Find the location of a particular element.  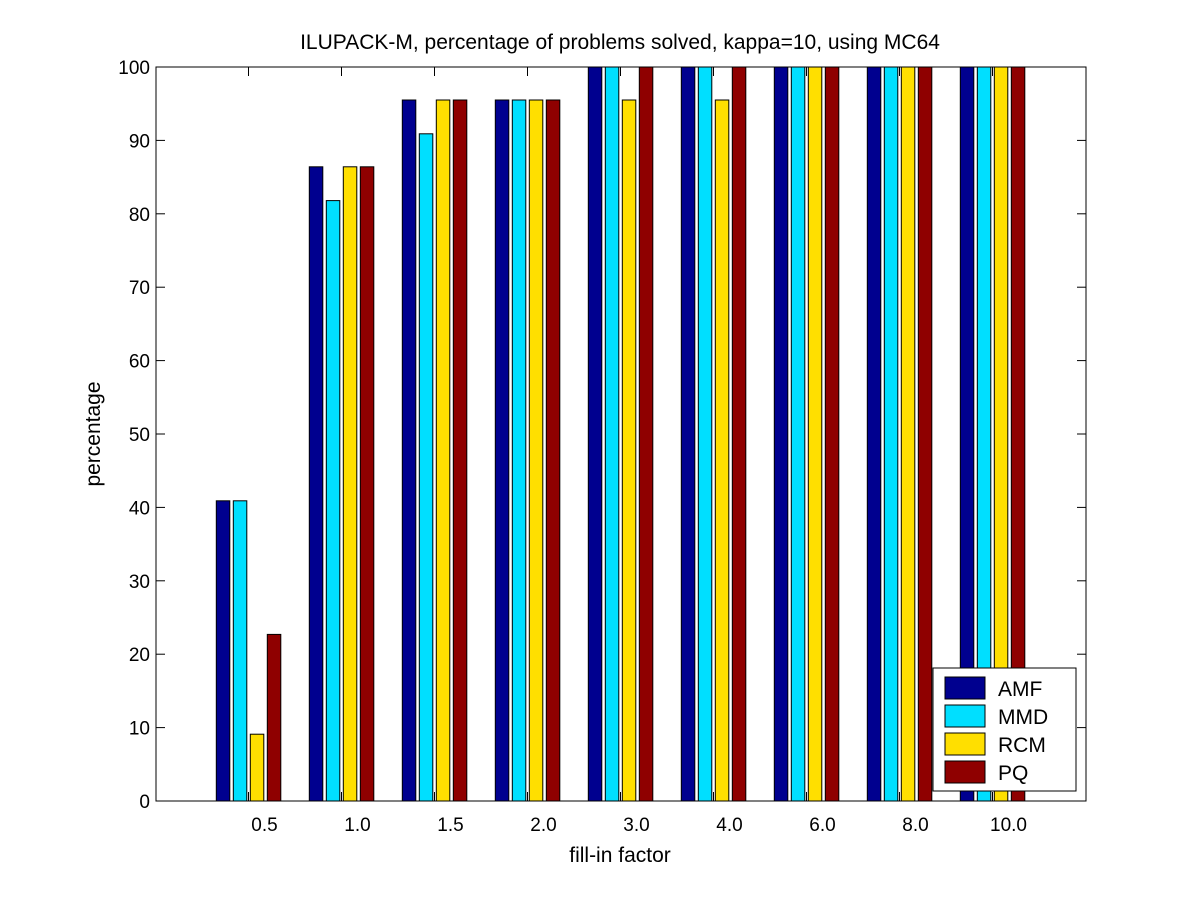

y-tick-label: 40 is located at coordinates (139, 508).